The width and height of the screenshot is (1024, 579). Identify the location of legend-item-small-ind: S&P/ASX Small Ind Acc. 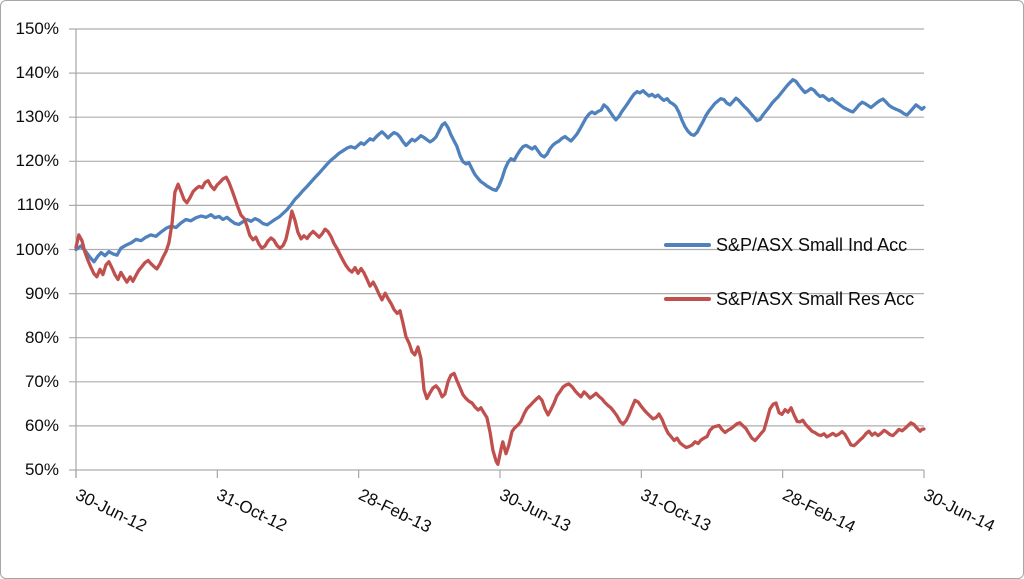
(785, 245).